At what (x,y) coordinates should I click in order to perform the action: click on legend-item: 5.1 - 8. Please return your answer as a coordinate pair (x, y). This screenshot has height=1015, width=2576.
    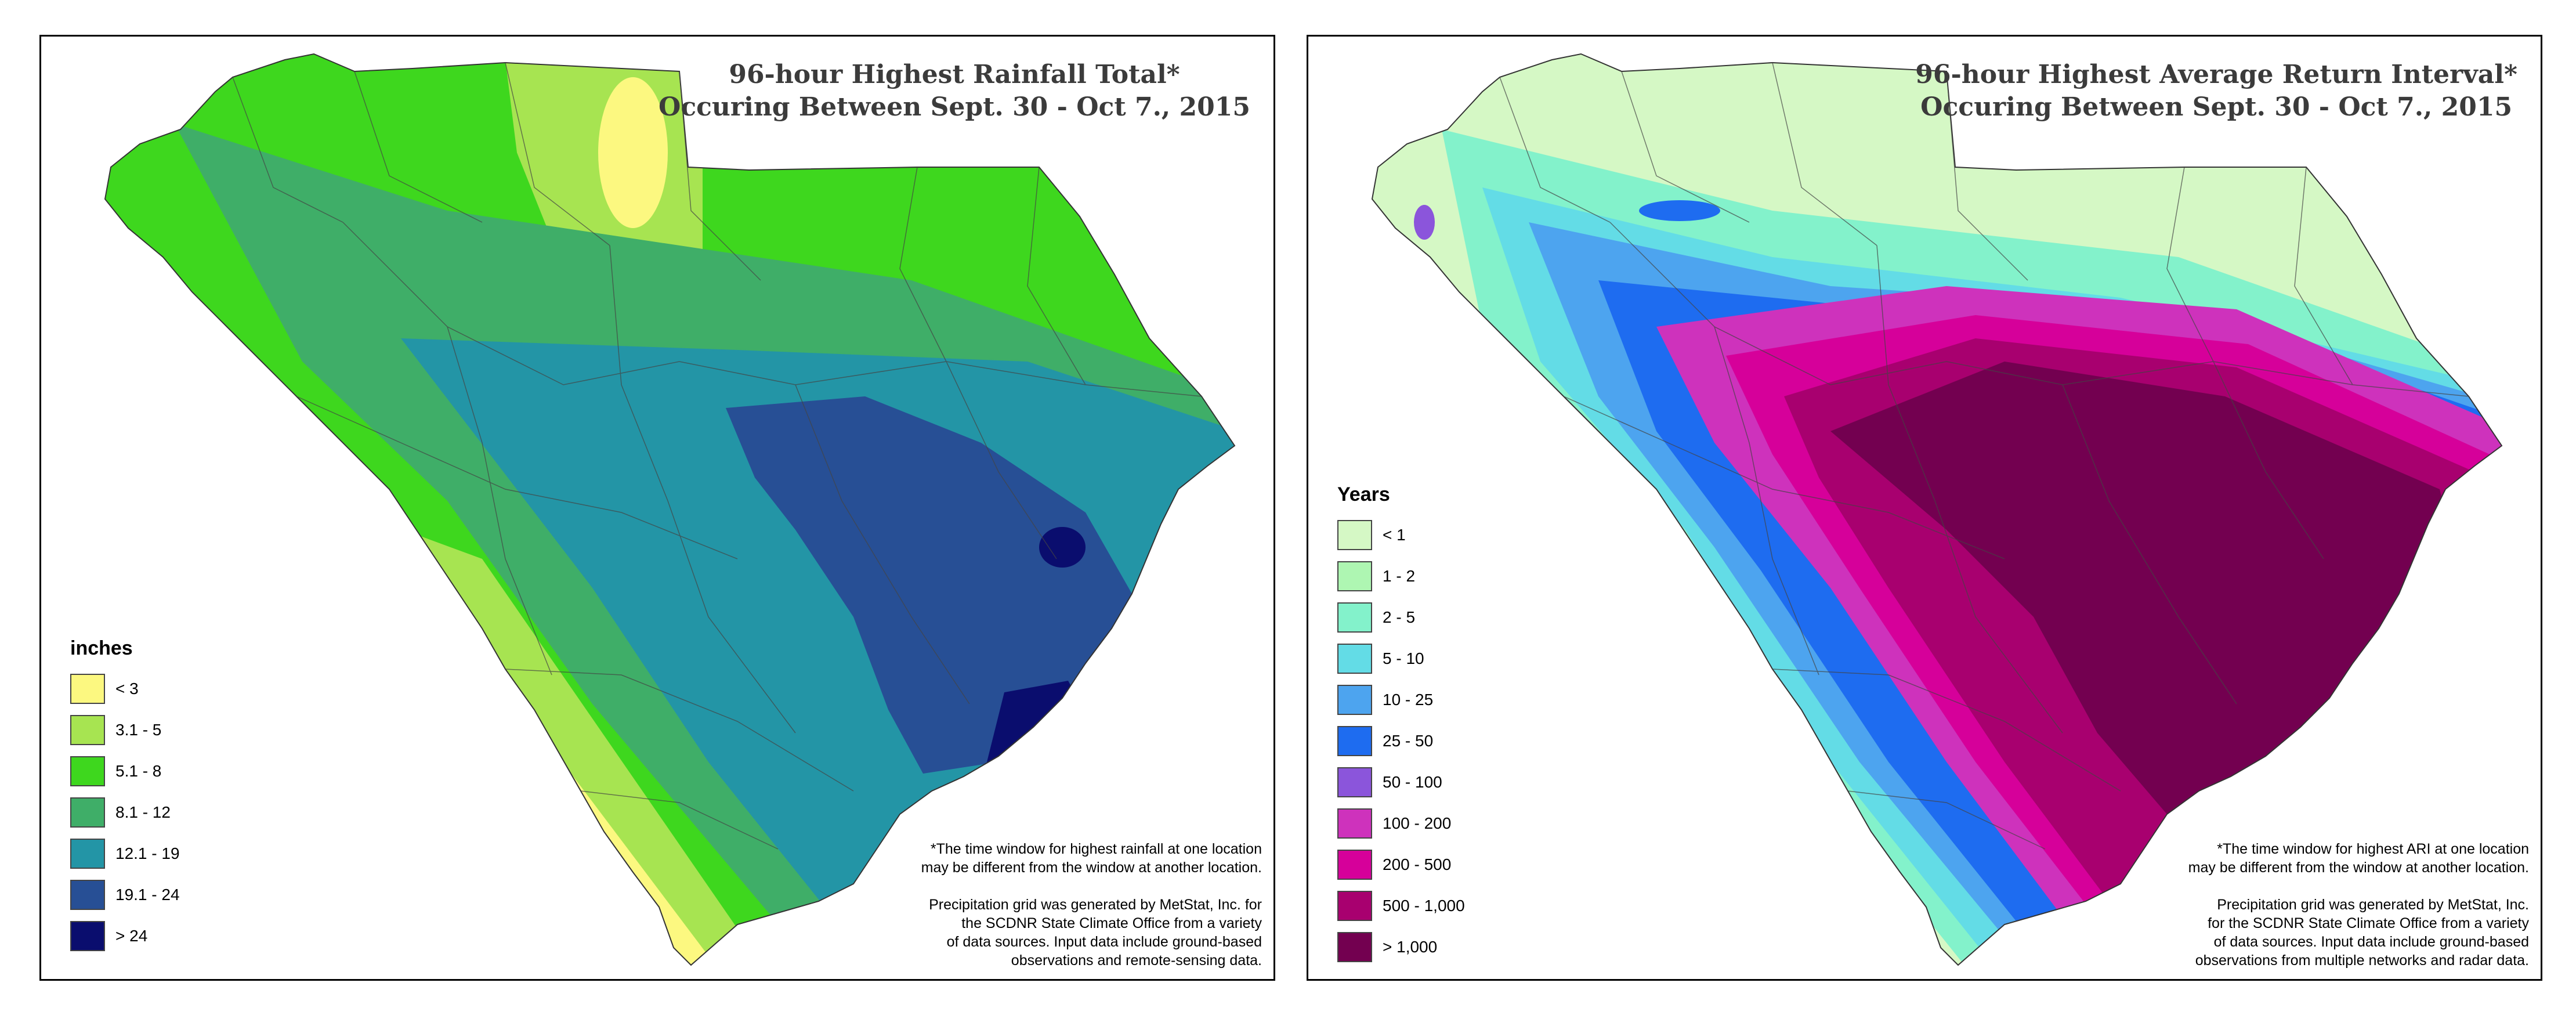
    Looking at the image, I should click on (125, 771).